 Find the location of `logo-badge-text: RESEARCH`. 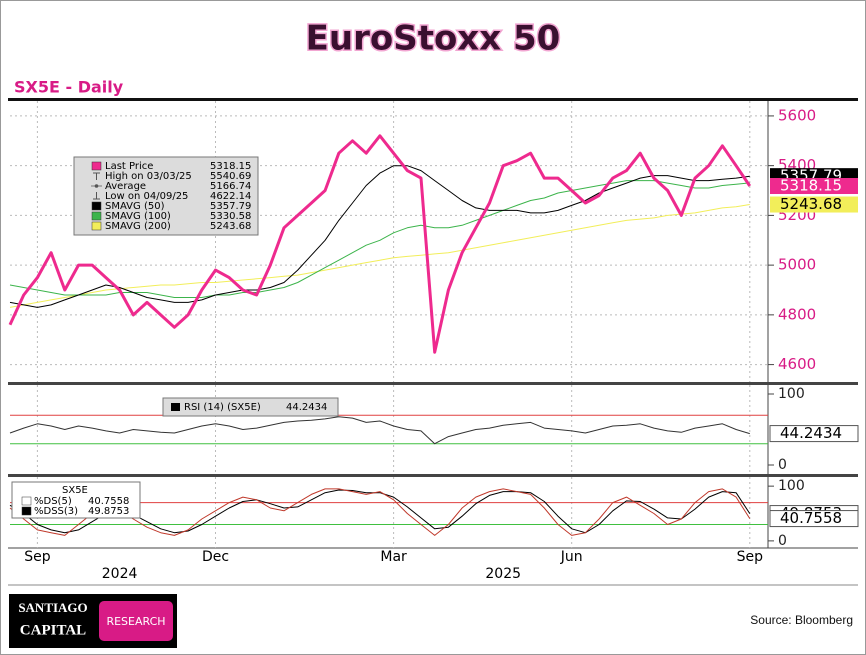

logo-badge-text: RESEARCH is located at coordinates (135, 621).